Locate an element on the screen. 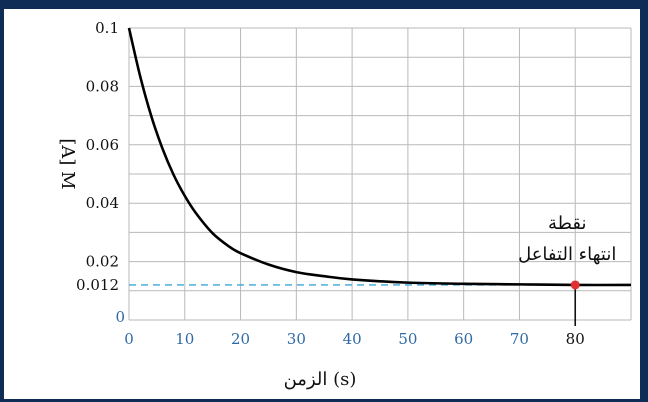 The width and height of the screenshot is (648, 402). x-axis-label: الزمن (s) is located at coordinates (320, 379).